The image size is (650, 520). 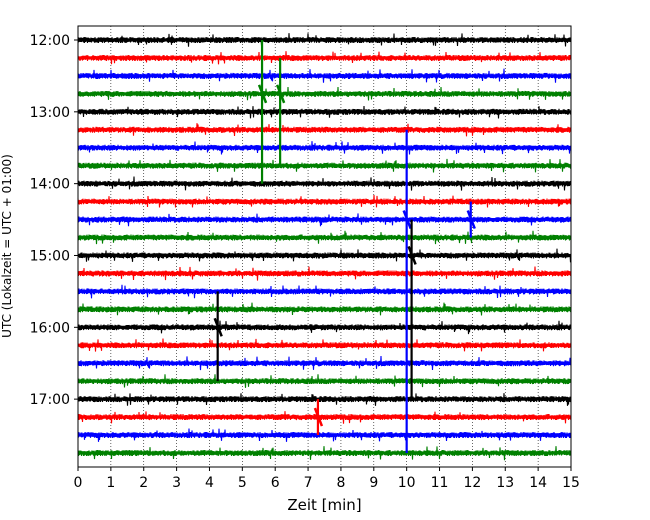 What do you see at coordinates (50, 328) in the screenshot?
I see `y-tick-label: 16:00` at bounding box center [50, 328].